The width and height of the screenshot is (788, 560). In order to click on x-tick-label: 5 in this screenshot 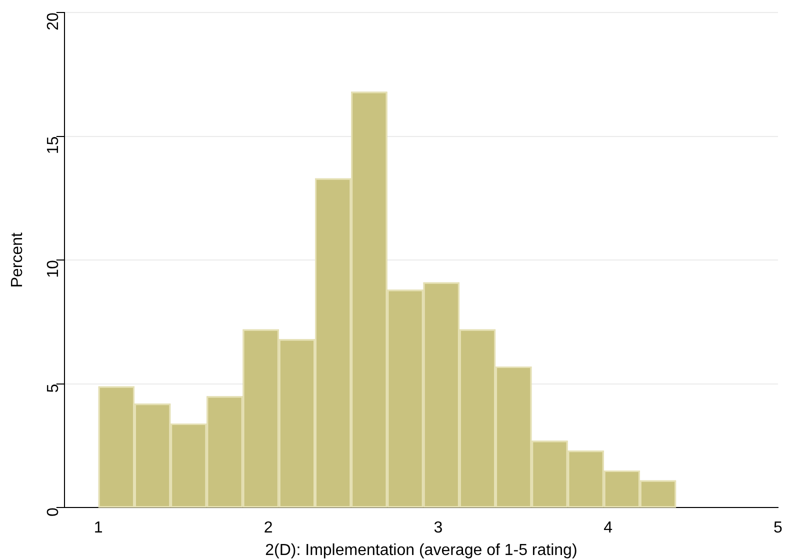, I will do `click(778, 528)`.